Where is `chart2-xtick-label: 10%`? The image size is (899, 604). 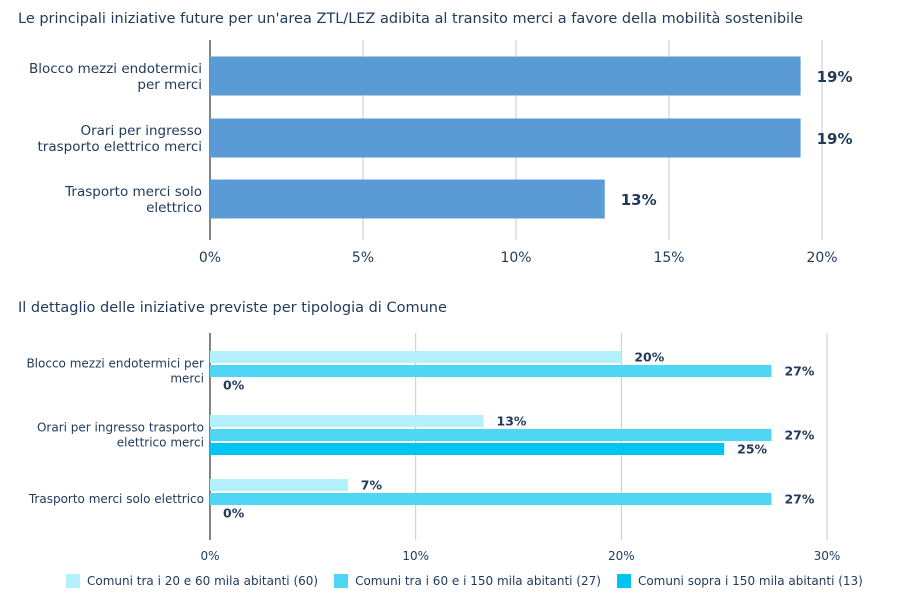 chart2-xtick-label: 10% is located at coordinates (415, 556).